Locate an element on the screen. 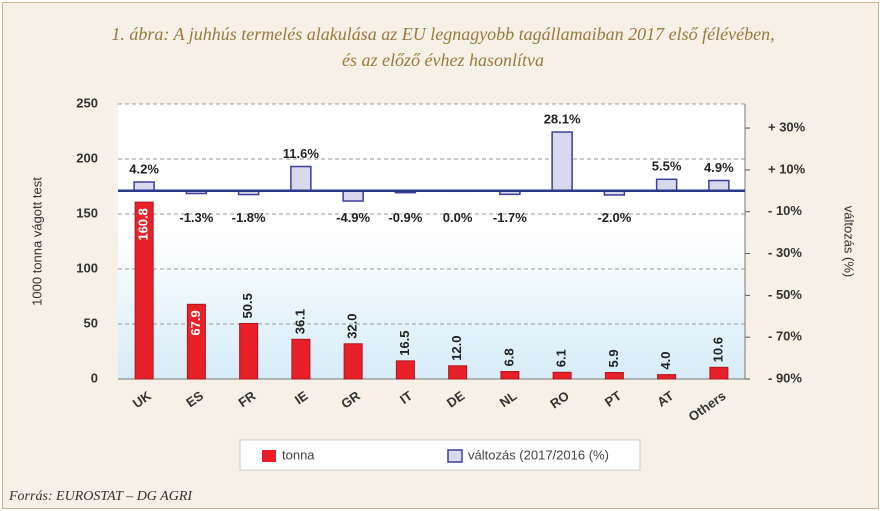 This screenshot has width=883, height=511. x-tick-label: ES is located at coordinates (194, 399).